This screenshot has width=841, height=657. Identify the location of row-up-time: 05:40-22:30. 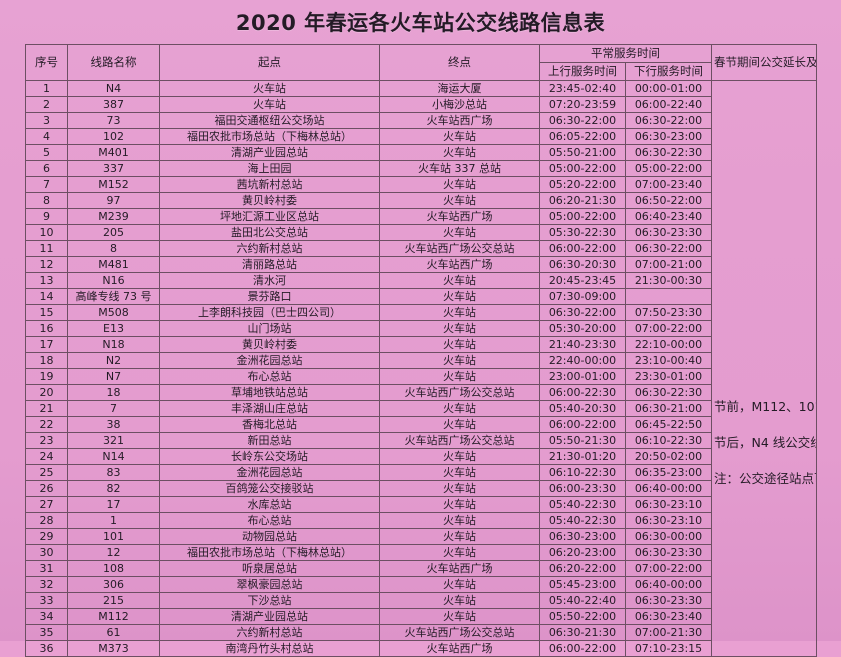
(582, 504).